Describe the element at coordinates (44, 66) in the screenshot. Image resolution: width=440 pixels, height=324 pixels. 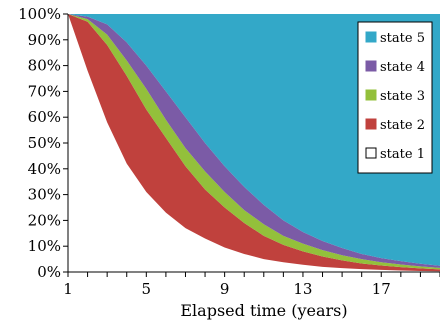
I see `y-tick-label: 80%` at that location.